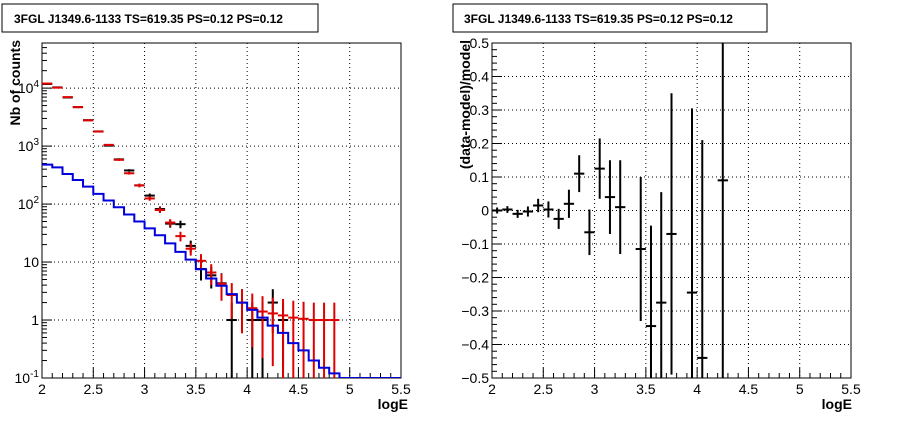 Image resolution: width=898 pixels, height=421 pixels. What do you see at coordinates (475, 378) in the screenshot?
I see `y-tick-label: −0.5` at bounding box center [475, 378].